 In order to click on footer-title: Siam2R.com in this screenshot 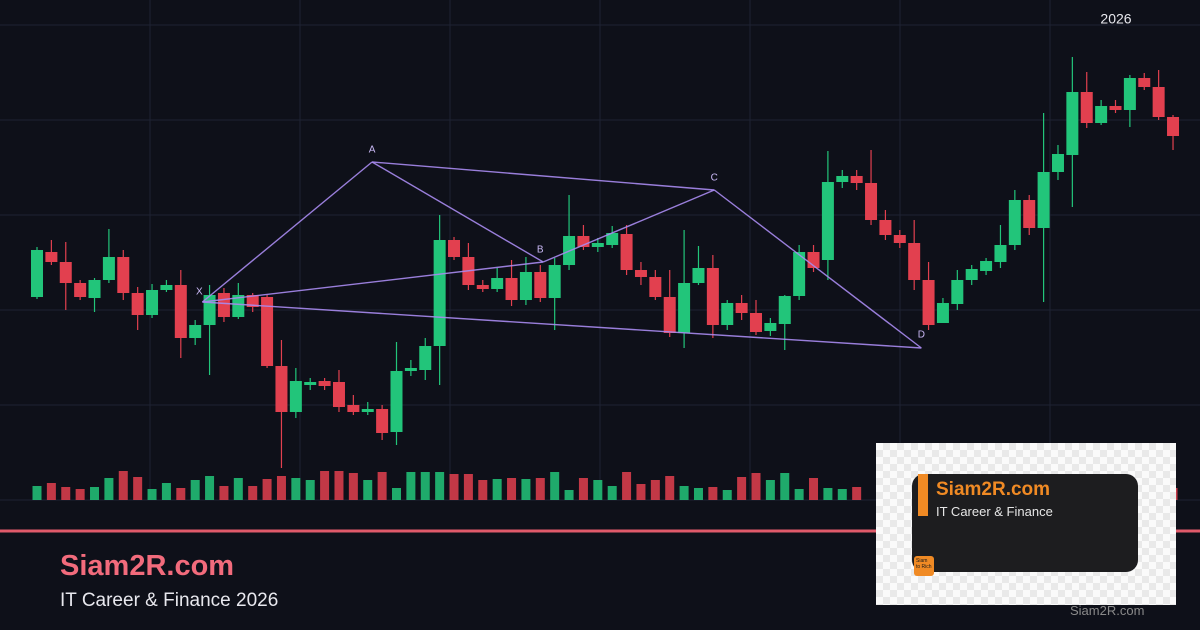, I will do `click(147, 566)`.